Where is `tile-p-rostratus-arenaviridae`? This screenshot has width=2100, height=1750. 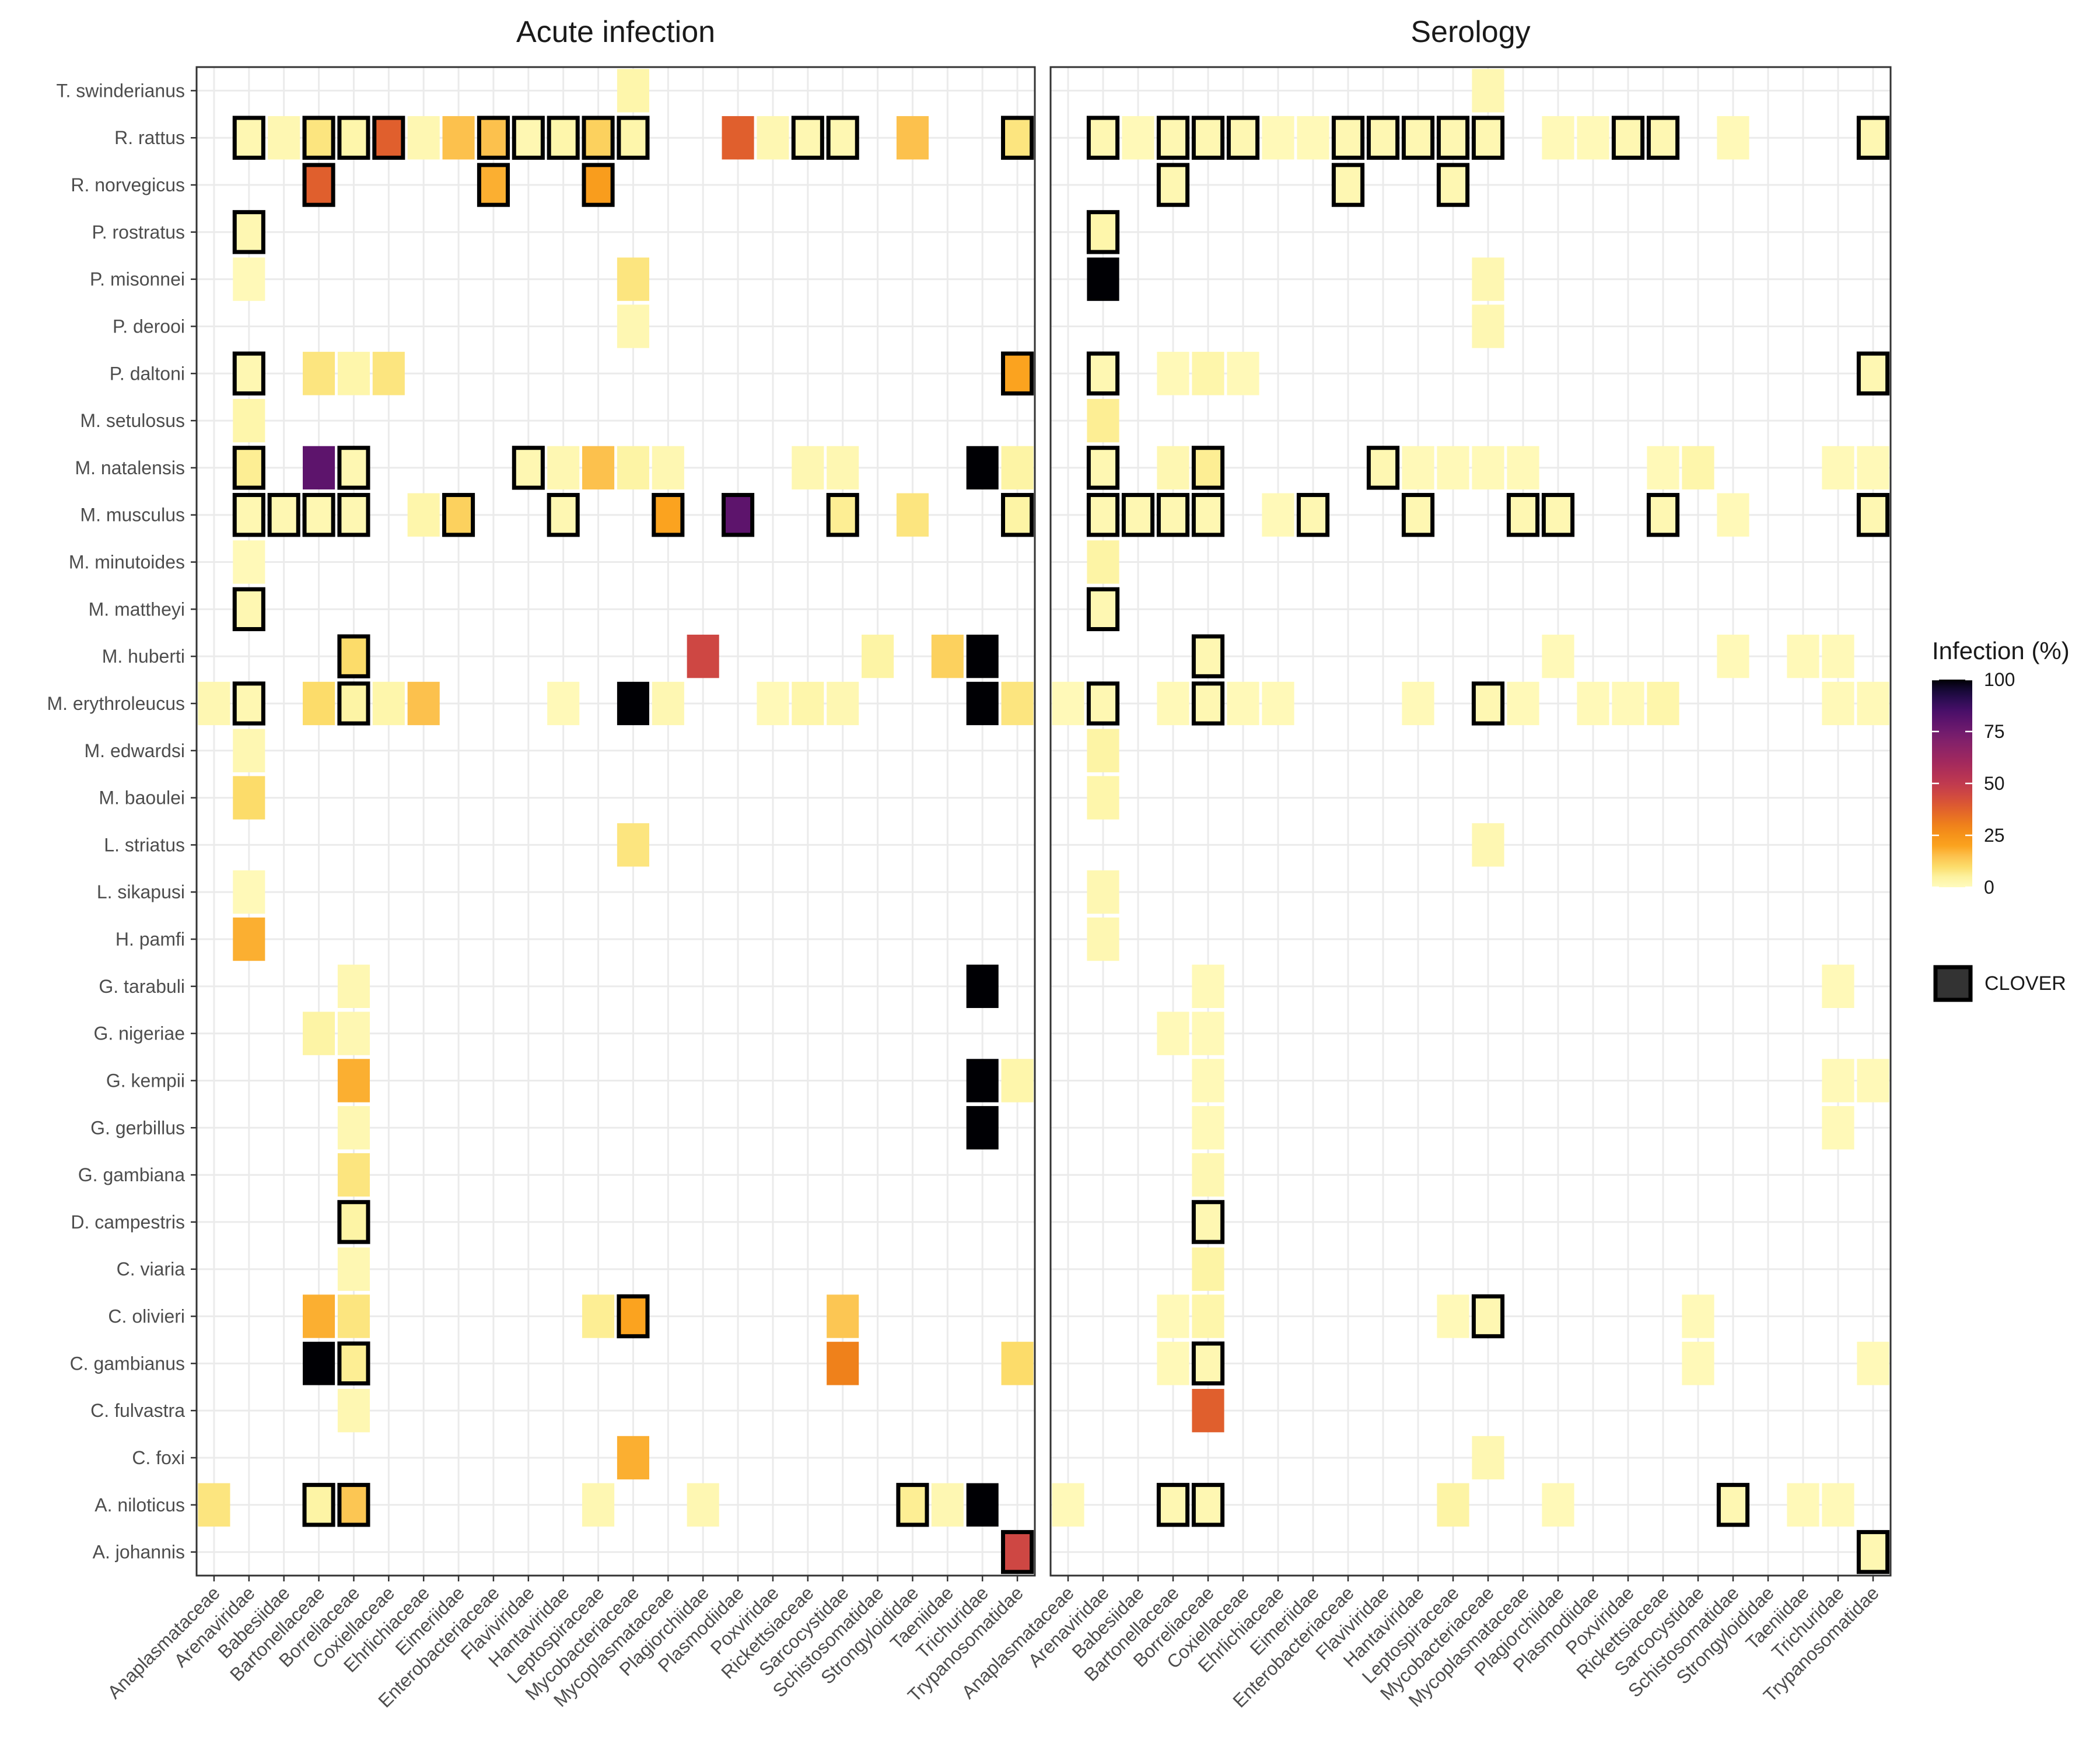
tile-p-rostratus-arenaviridae is located at coordinates (1103, 232).